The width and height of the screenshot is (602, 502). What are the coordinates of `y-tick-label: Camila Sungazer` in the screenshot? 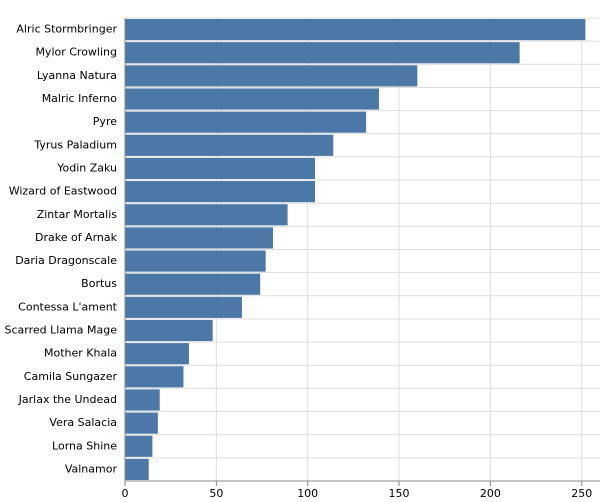 It's located at (71, 376).